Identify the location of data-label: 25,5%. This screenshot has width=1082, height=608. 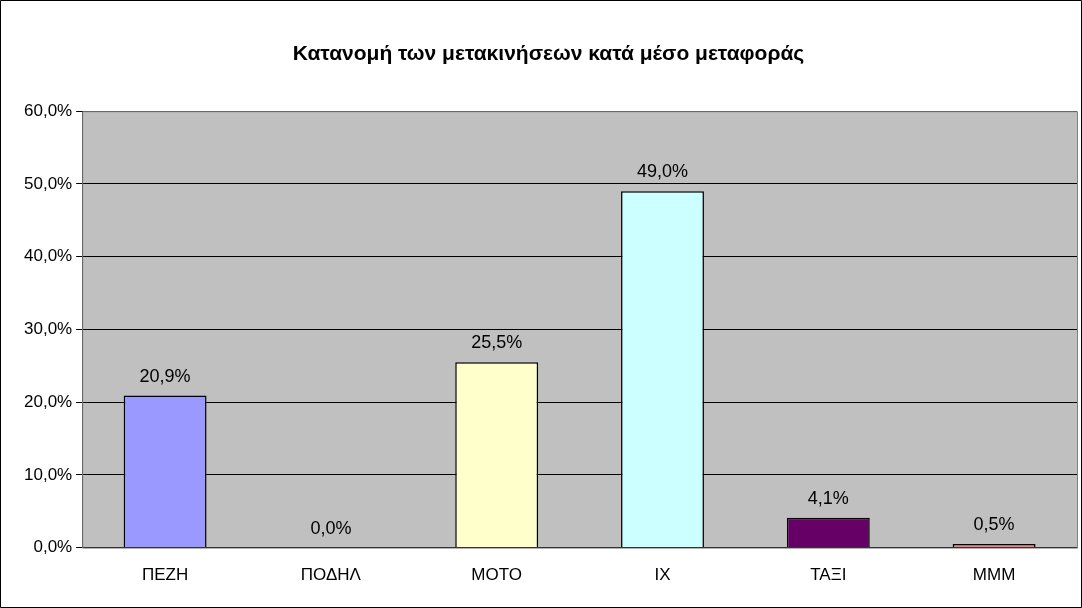
(497, 342).